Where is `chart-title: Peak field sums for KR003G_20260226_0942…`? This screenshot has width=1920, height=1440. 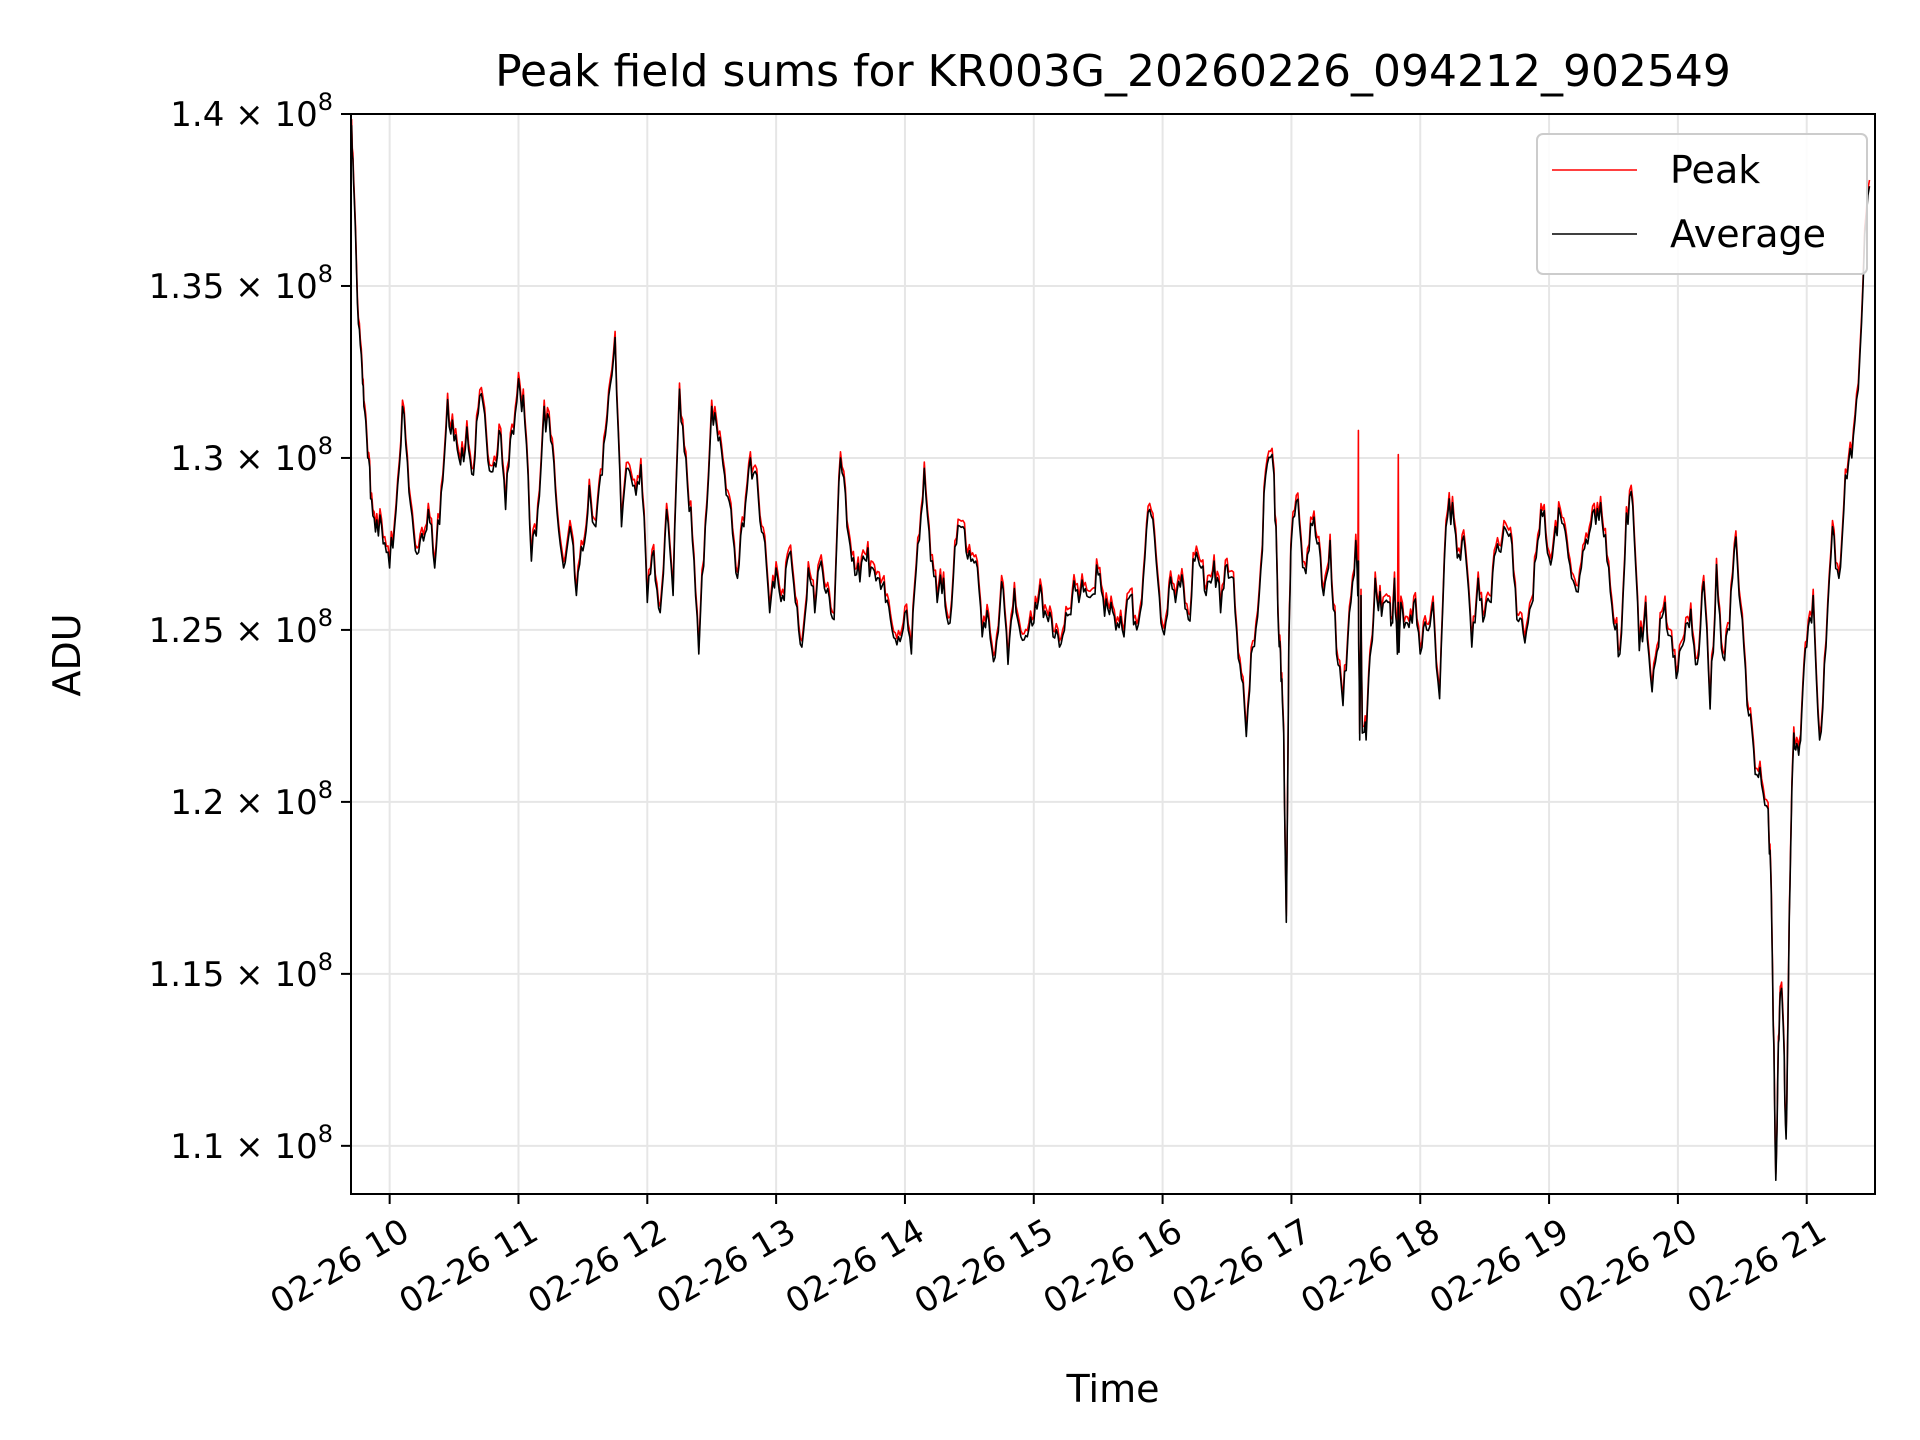
chart-title: Peak field sums for KR003G_20260226_0942… is located at coordinates (1113, 71).